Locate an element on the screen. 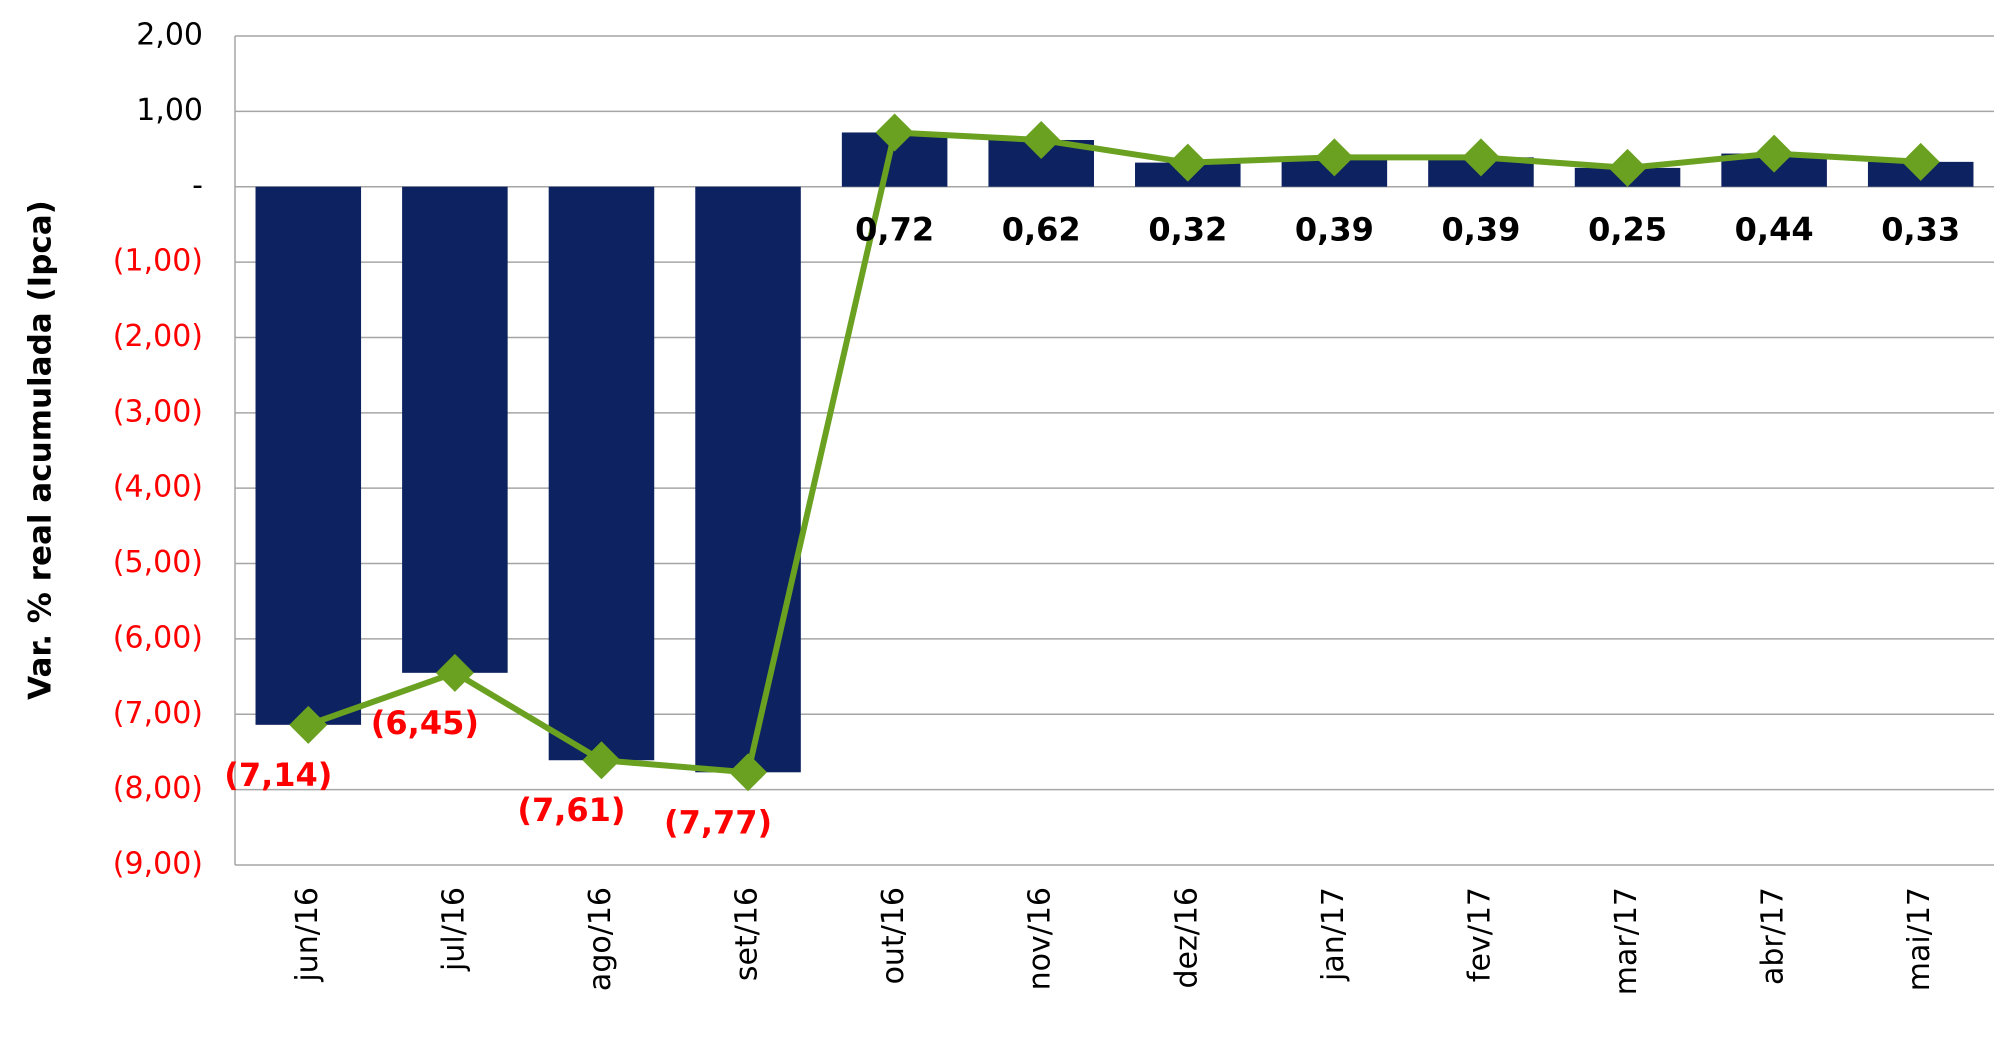  y-tick-label: (7,00) is located at coordinates (158, 713).